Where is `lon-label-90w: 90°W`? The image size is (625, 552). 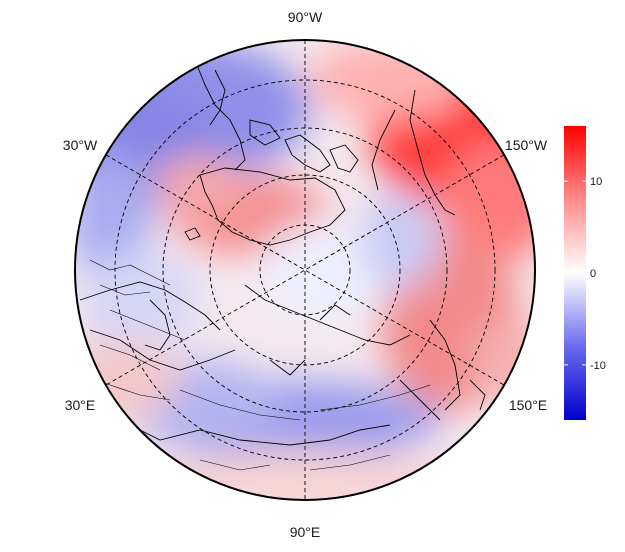 lon-label-90w: 90°W is located at coordinates (305, 17).